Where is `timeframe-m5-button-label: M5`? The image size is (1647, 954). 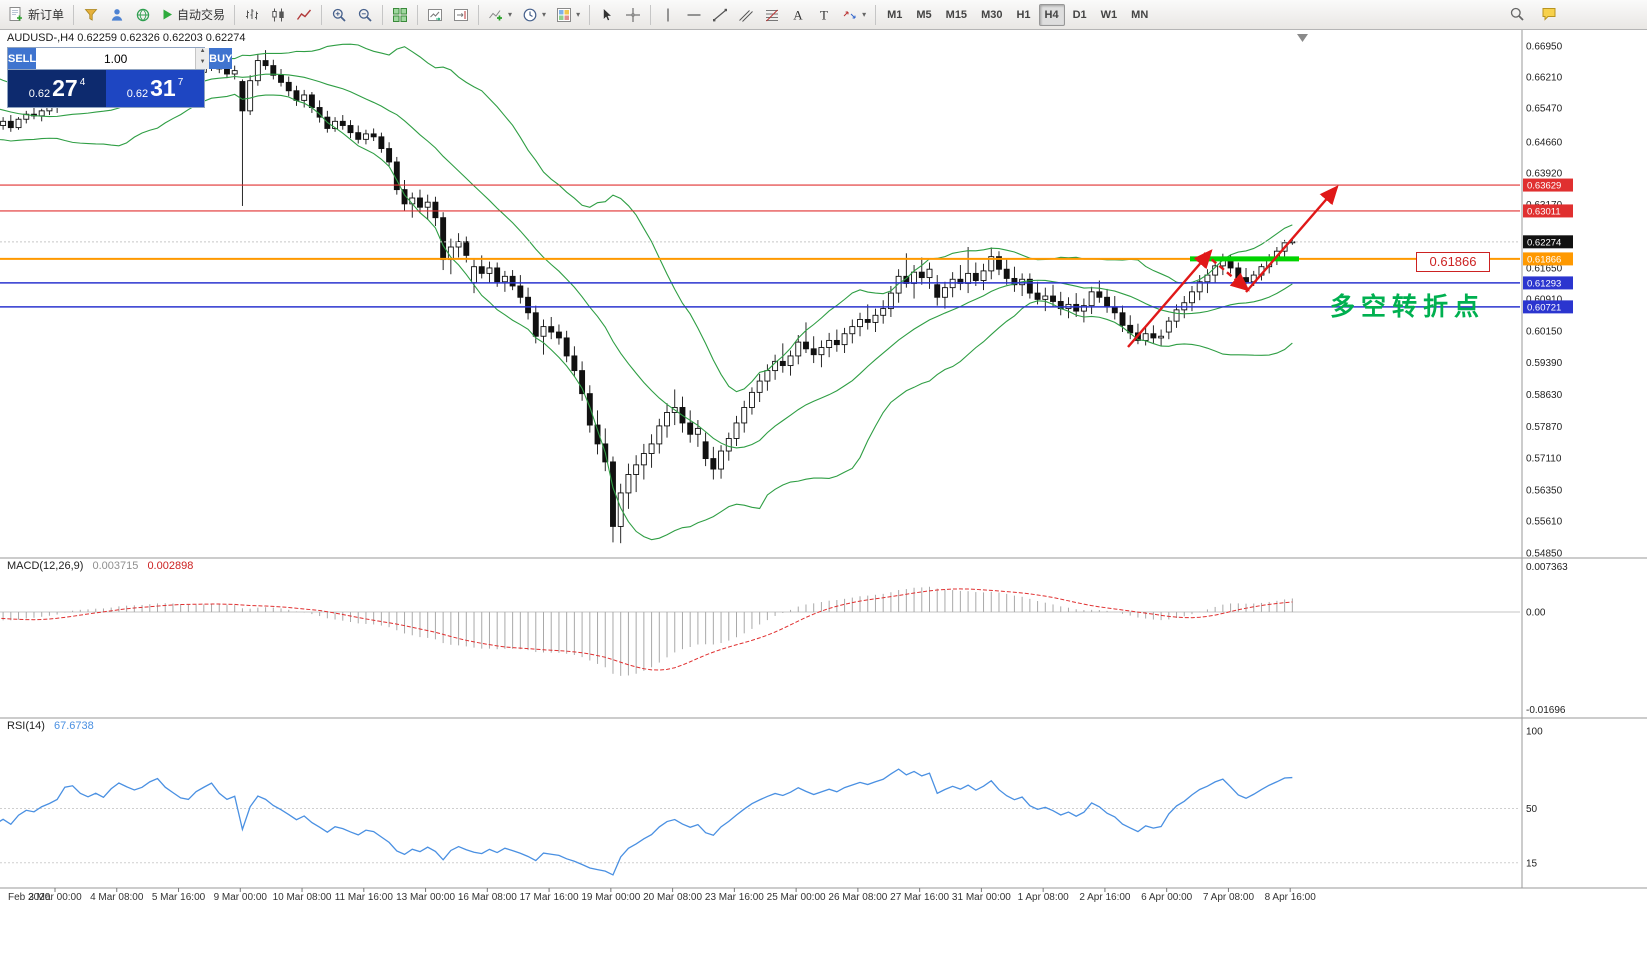 timeframe-m5-button-label: M5 is located at coordinates (924, 14).